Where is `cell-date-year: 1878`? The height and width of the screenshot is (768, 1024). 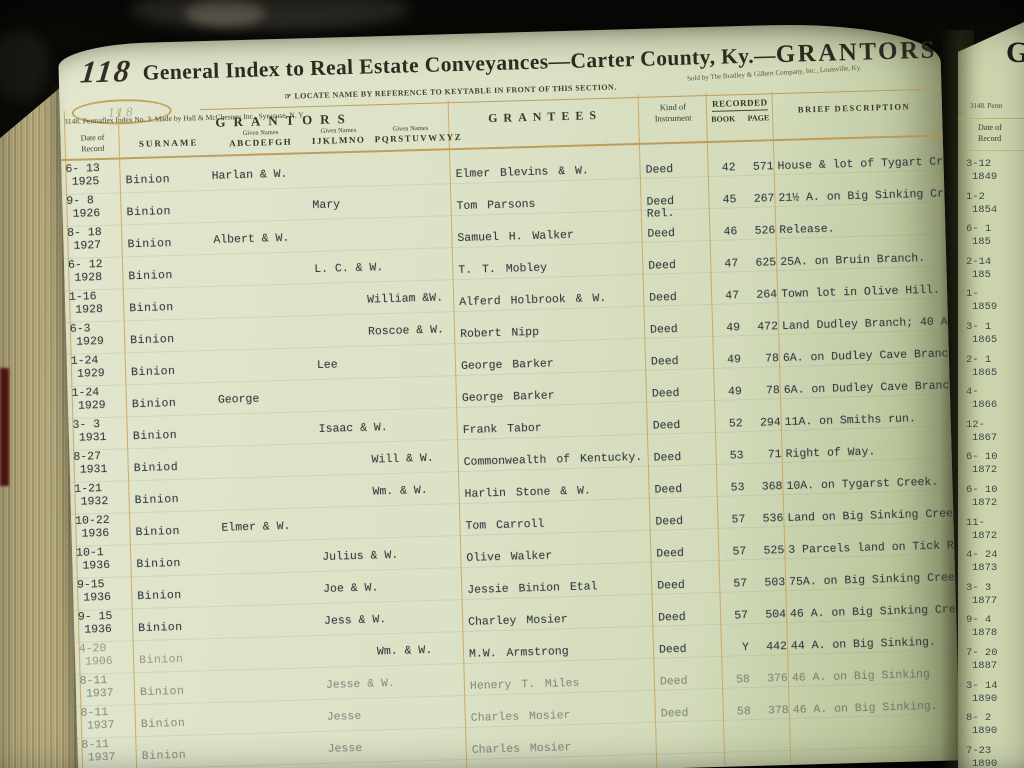 cell-date-year: 1878 is located at coordinates (985, 633).